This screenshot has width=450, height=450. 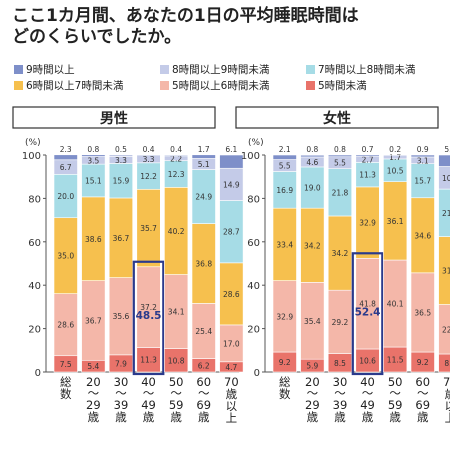 What do you see at coordinates (312, 321) in the screenshot?
I see `data-label: 35.4` at bounding box center [312, 321].